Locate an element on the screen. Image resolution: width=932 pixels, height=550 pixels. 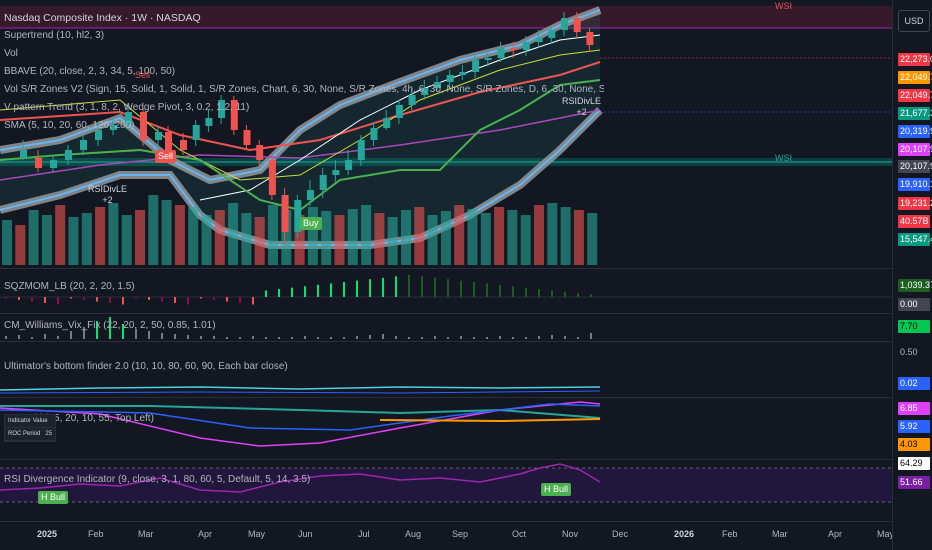
sr-zone-top is located at coordinates (446, 17).